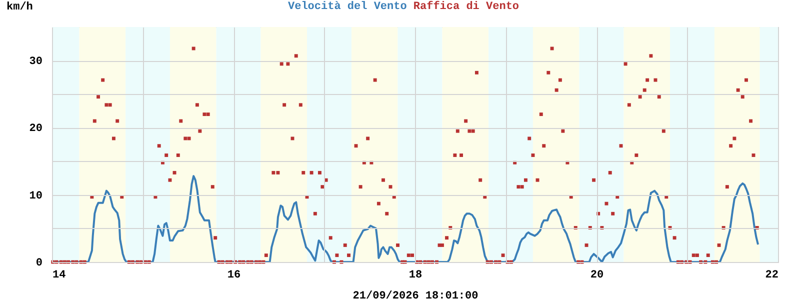 The height and width of the screenshot is (300, 800). I want to click on x-tick-label: 22, so click(771, 276).